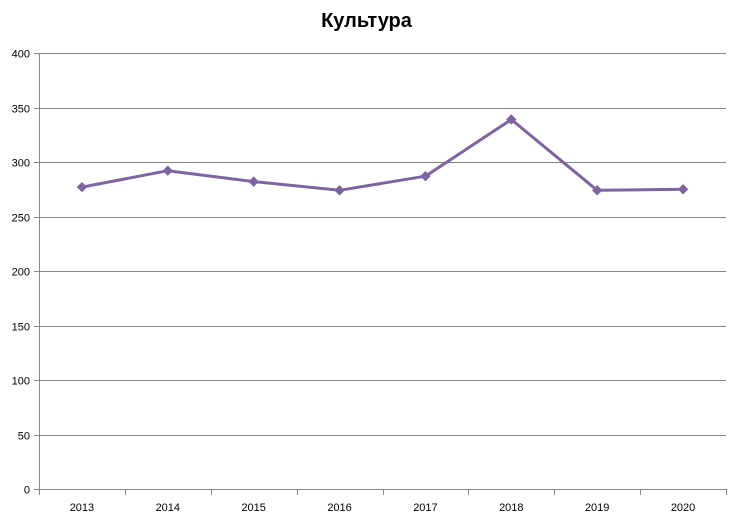 The width and height of the screenshot is (733, 525). I want to click on x-tick-label: 2019, so click(597, 508).